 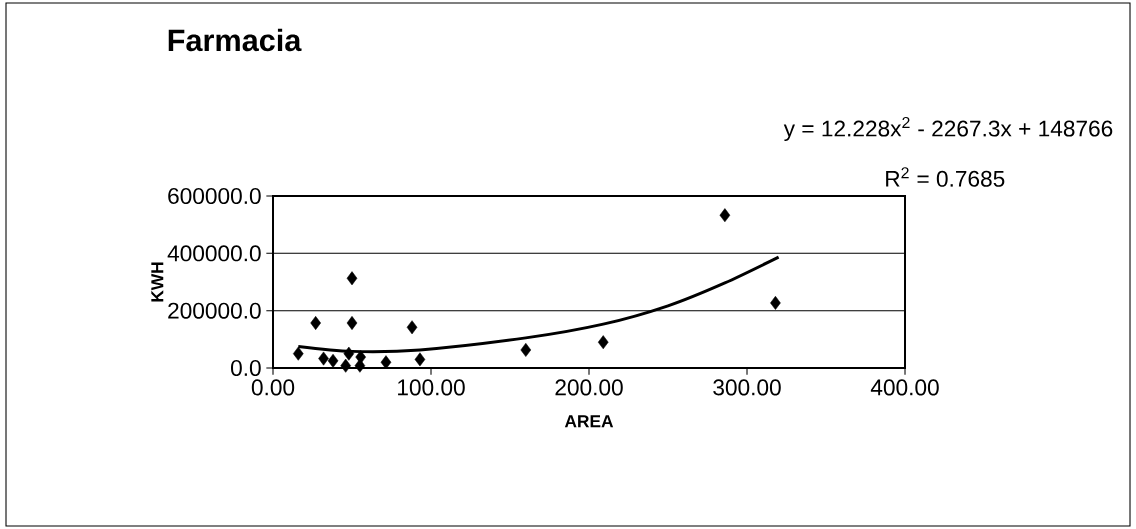 What do you see at coordinates (589, 421) in the screenshot?
I see `x-axis-title: AREA` at bounding box center [589, 421].